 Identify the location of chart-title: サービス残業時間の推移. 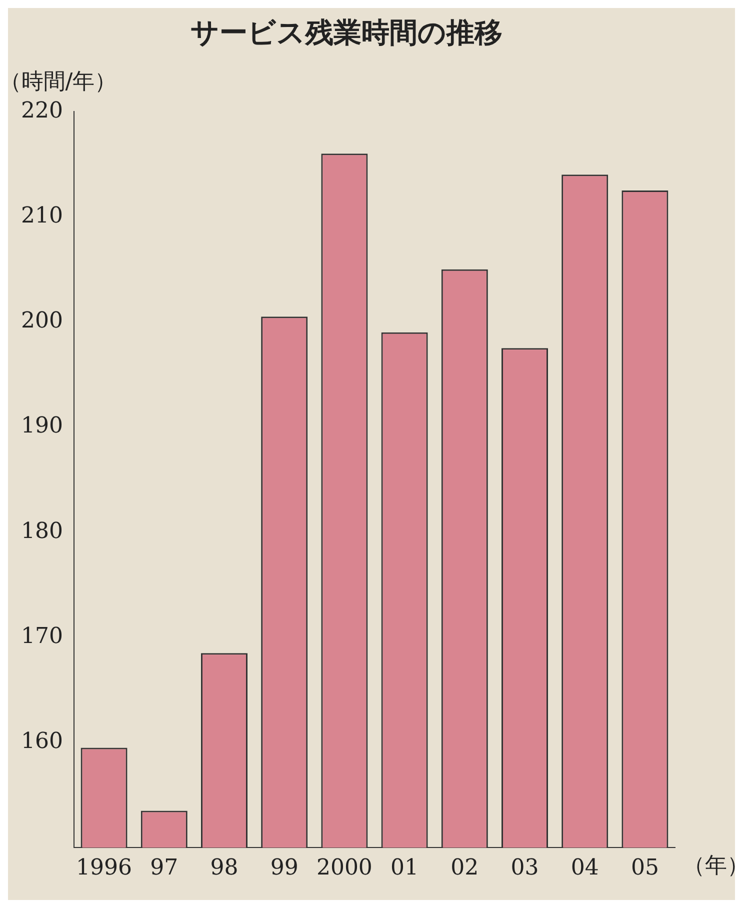
(346, 33).